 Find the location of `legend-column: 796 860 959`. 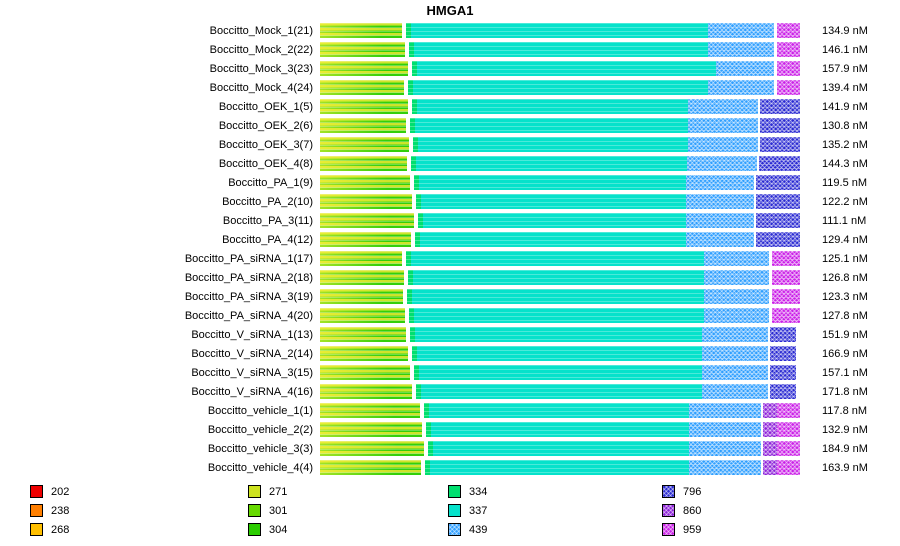

legend-column: 796 860 959 is located at coordinates (681, 510).